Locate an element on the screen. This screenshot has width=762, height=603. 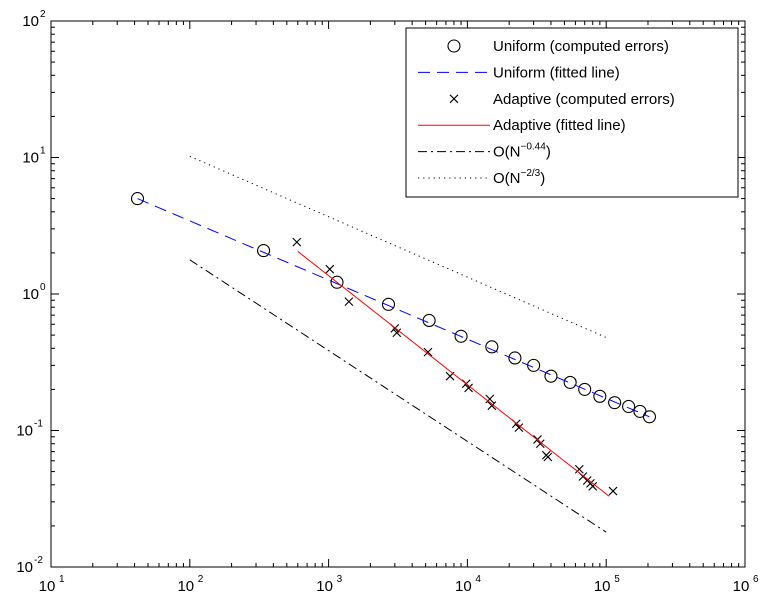
y-tick-exponent: 0 is located at coordinates (43, 287).